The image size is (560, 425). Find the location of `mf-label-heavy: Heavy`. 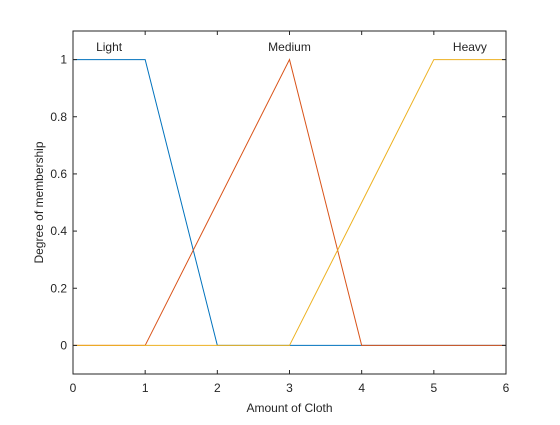

mf-label-heavy: Heavy is located at coordinates (470, 47).